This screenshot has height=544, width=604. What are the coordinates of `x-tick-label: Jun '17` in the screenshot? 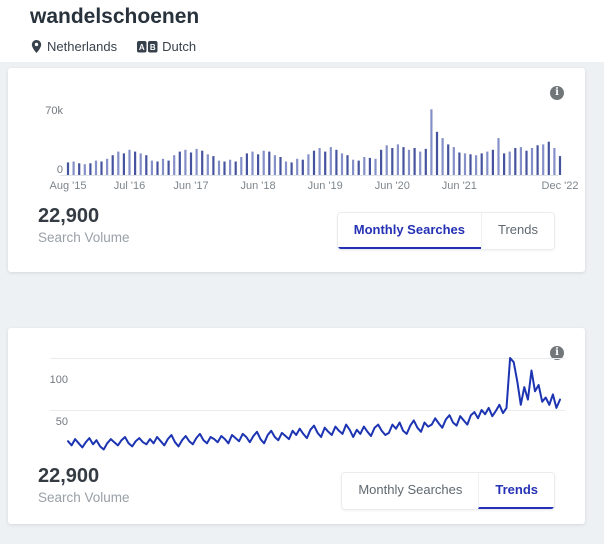 It's located at (191, 186).